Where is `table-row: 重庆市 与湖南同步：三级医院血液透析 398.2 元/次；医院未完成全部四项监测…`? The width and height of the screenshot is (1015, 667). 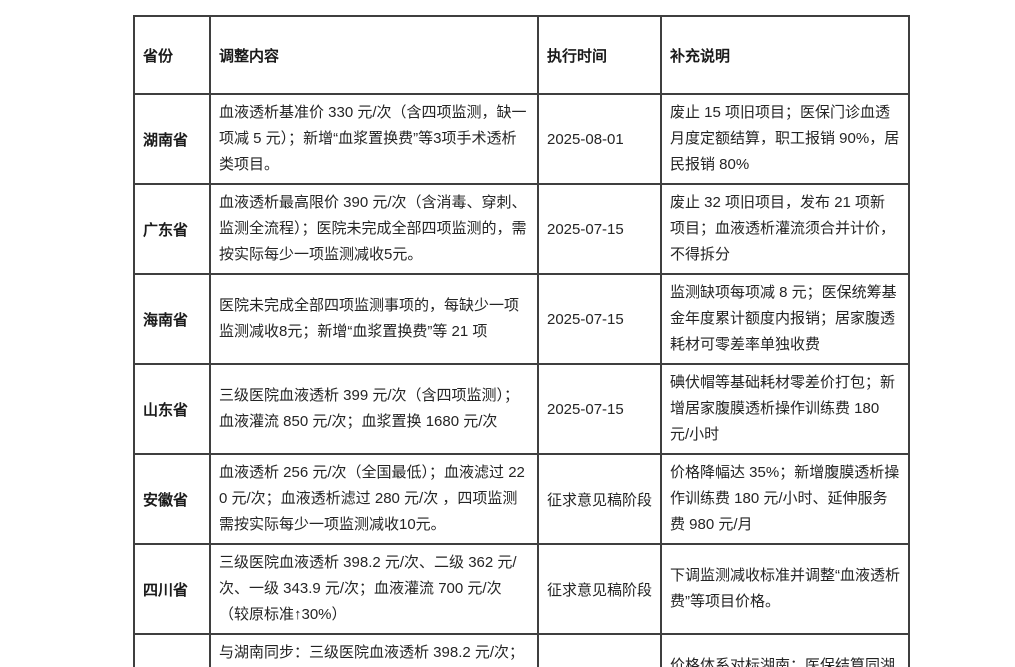 table-row: 重庆市 与湖南同步：三级医院血液透析 398.2 元/次；医院未完成全部四项监测… is located at coordinates (521, 650).